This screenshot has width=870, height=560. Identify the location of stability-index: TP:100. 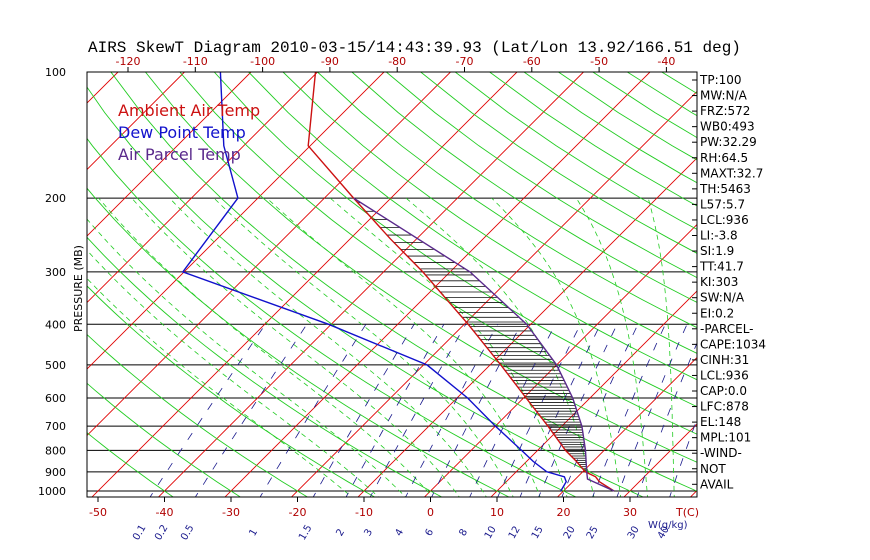
(720, 80).